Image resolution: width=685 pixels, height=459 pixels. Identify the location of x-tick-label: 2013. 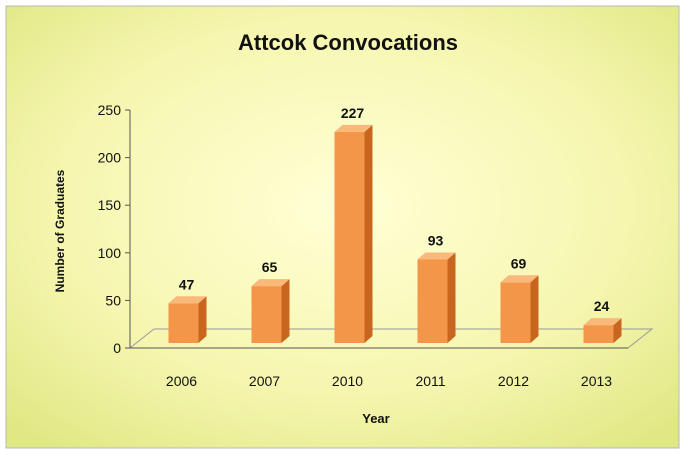
(596, 381).